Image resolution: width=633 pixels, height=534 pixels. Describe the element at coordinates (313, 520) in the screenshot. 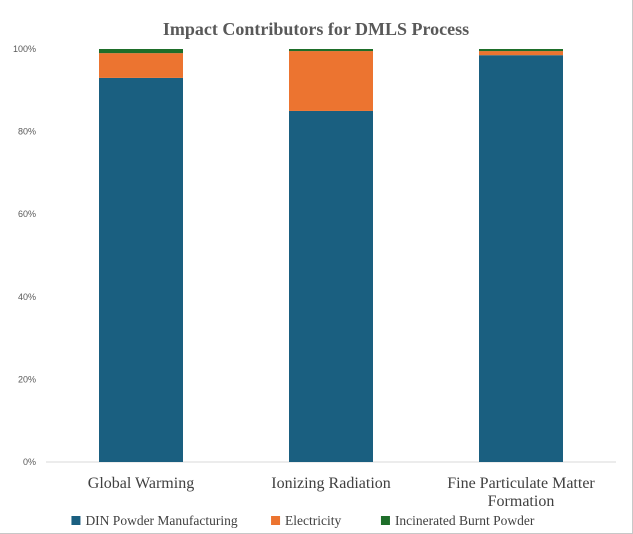

I see `legend-label: Electricity` at that location.